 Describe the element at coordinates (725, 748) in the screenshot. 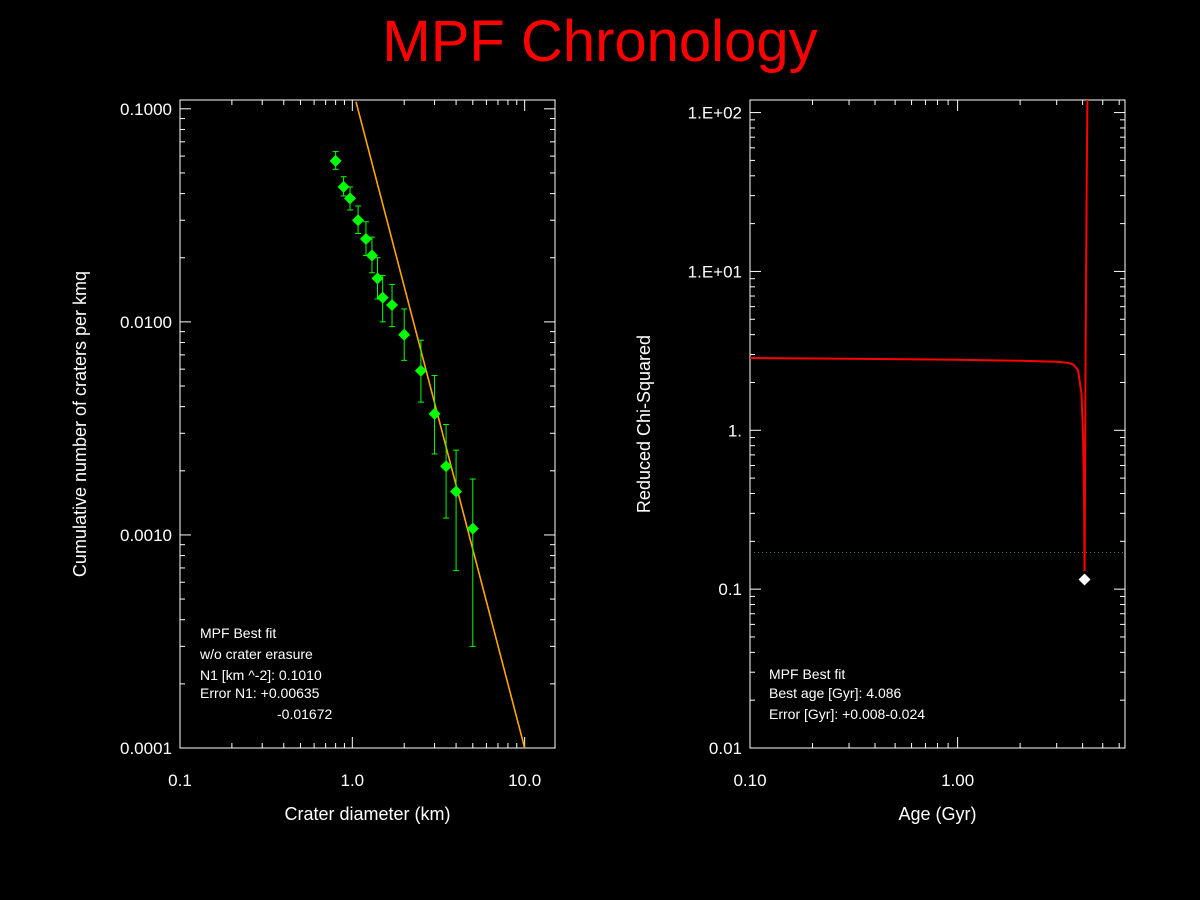

I see `right-y-tick-label: 0.01` at that location.